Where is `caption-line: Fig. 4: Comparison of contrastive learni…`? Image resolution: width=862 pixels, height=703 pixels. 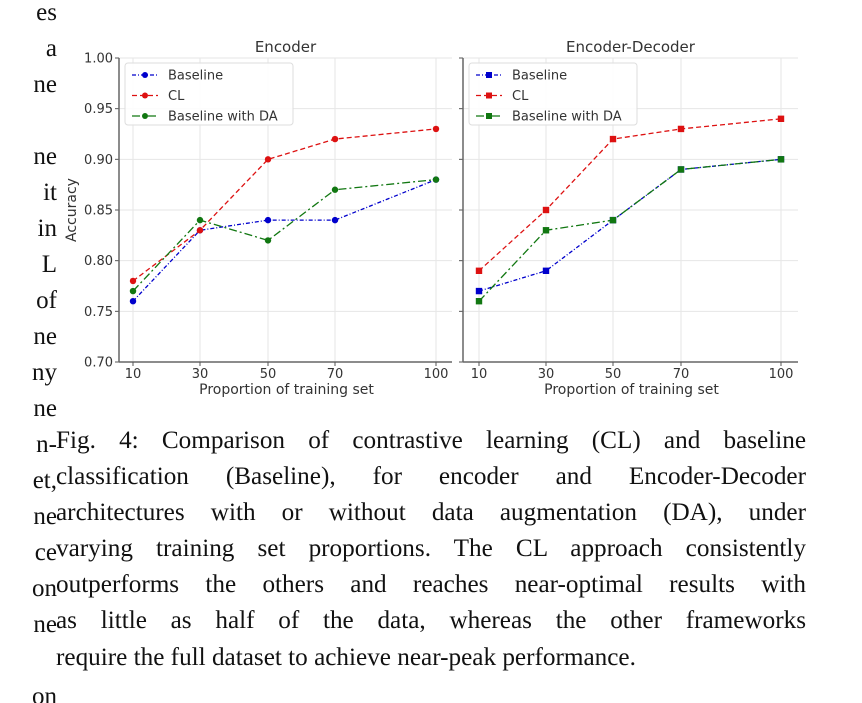
caption-line: Fig. 4: Comparison of contrastive learni… is located at coordinates (431, 440).